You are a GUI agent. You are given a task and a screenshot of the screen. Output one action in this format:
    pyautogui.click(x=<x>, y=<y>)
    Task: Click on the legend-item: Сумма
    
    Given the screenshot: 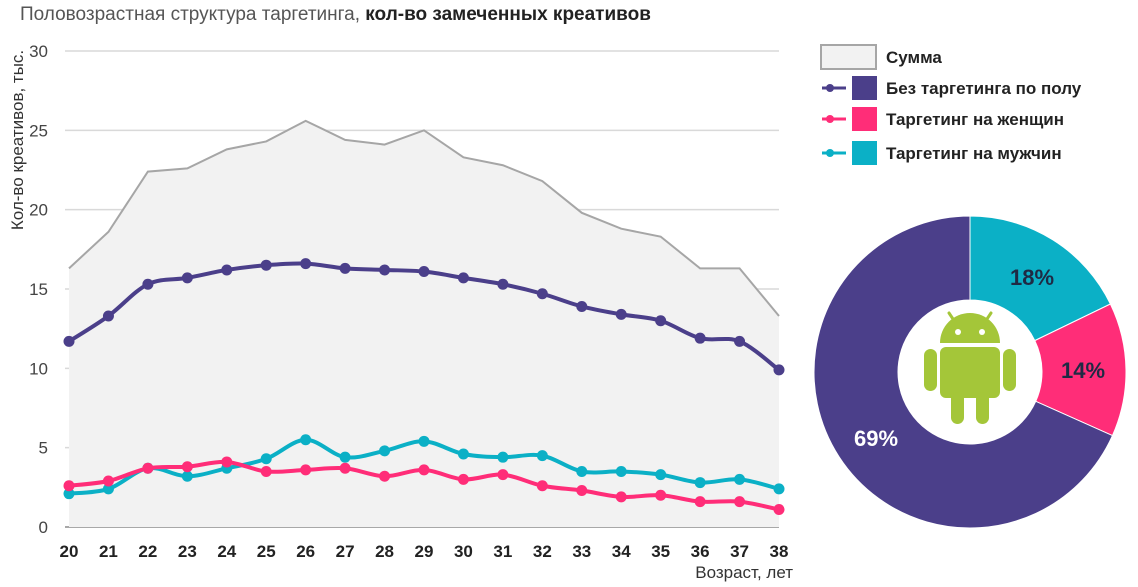 What is the action you would take?
    pyautogui.click(x=881, y=57)
    